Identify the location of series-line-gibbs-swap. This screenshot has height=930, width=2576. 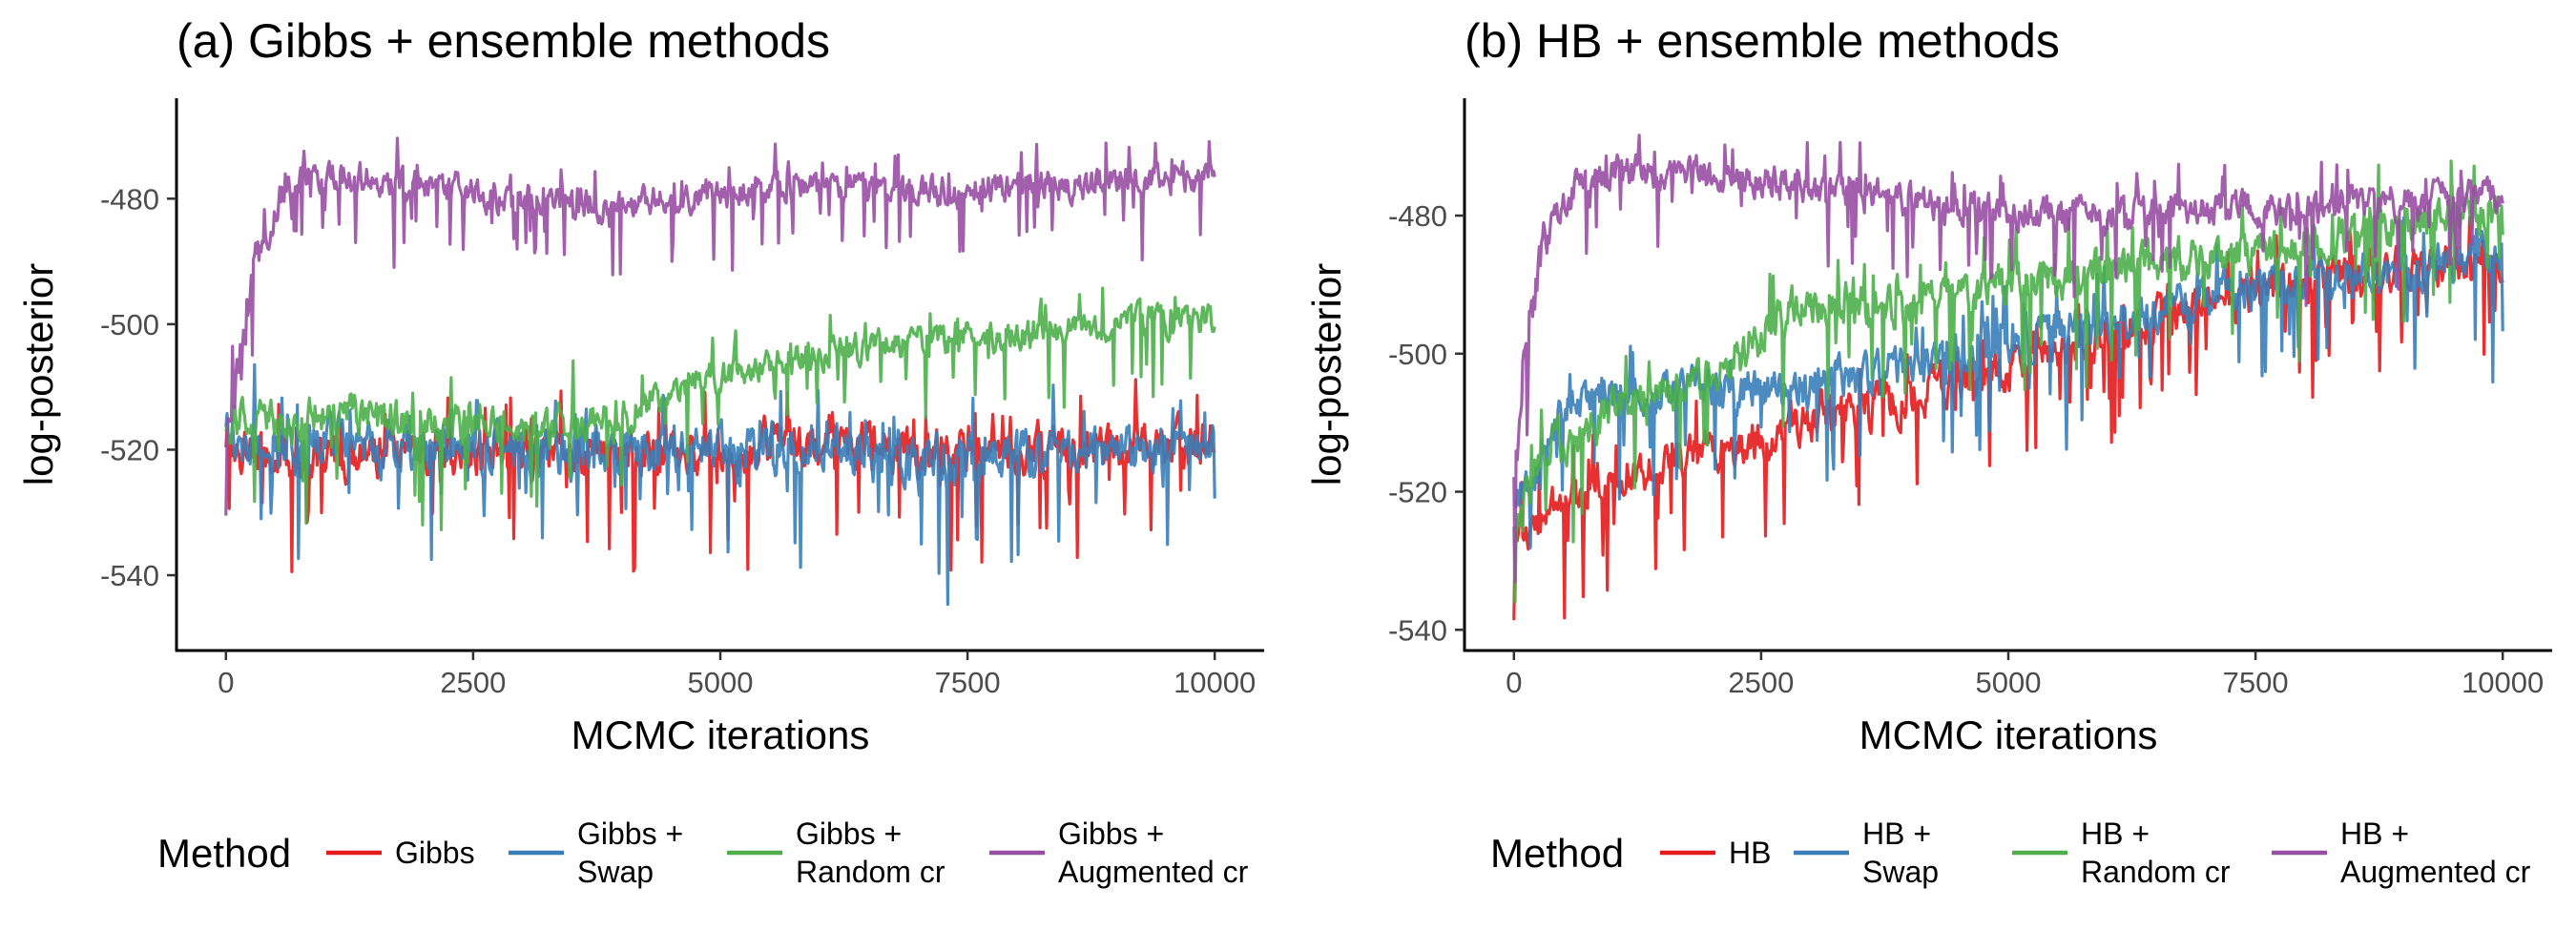
(720, 484).